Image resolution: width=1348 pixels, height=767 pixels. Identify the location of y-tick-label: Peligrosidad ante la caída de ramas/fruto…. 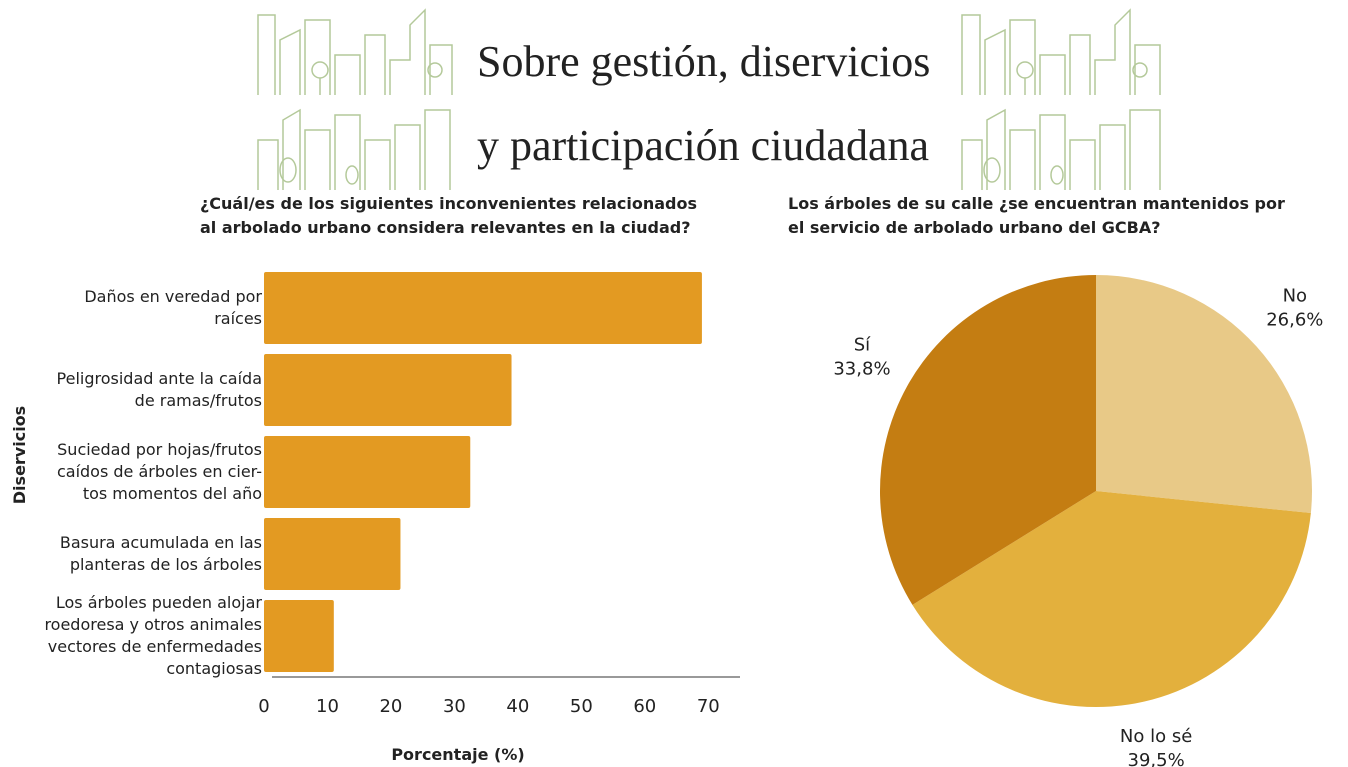
(159, 389).